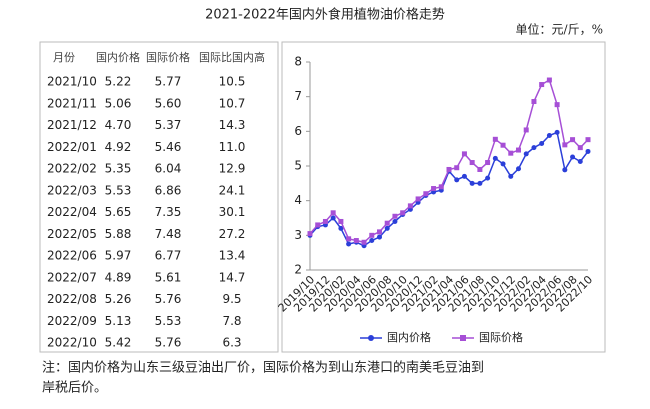 This screenshot has height=409, width=650. Describe the element at coordinates (118, 256) in the screenshot. I see `table-cell: 5.97` at that location.